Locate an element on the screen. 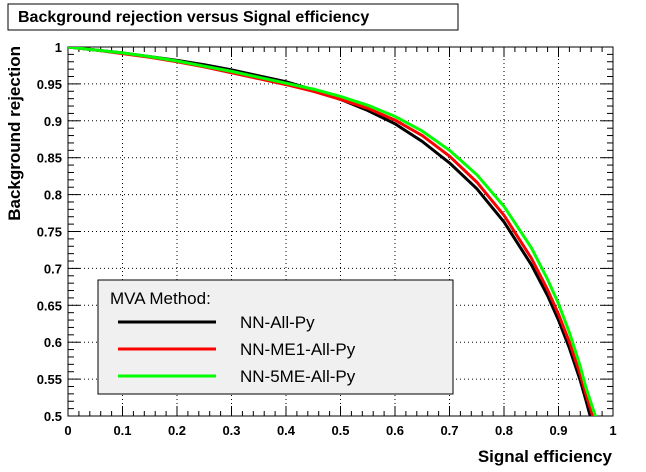  y-tick-label: 0.5 is located at coordinates (53, 416).